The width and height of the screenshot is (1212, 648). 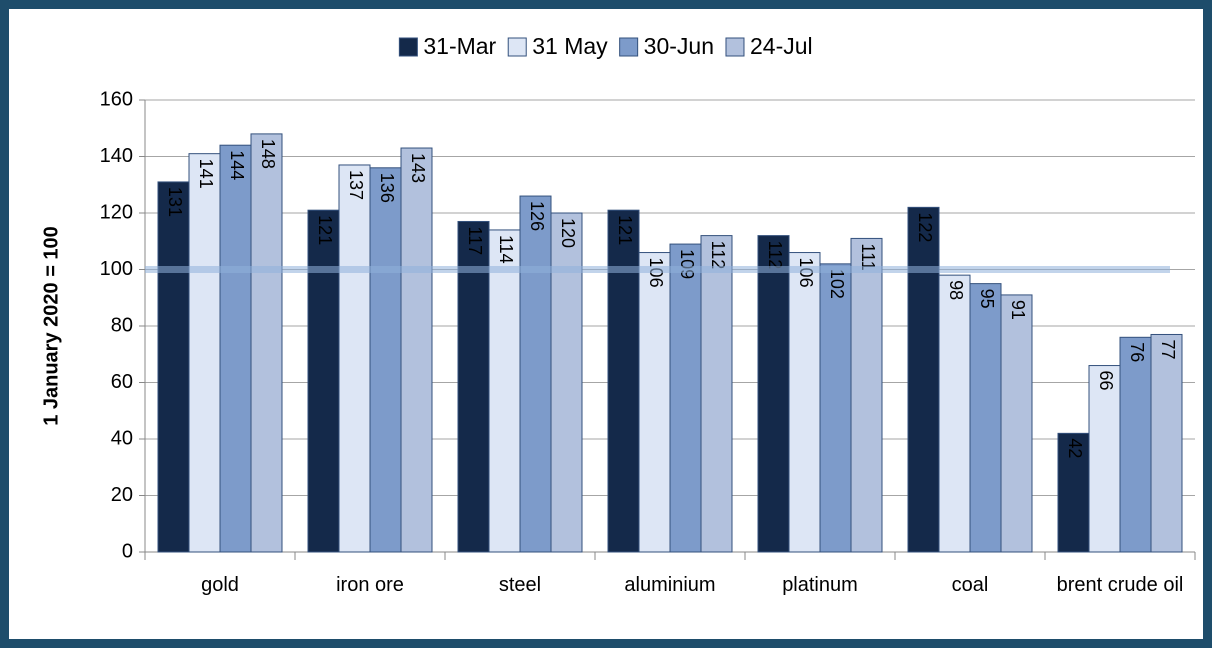 I want to click on legend-label: 30-Jun, so click(x=679, y=46).